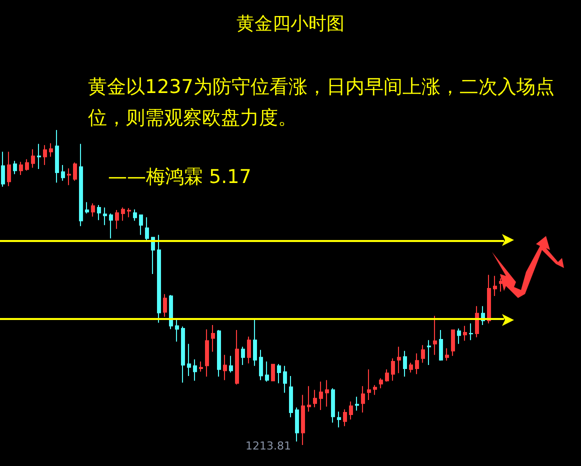  I want to click on annotation: 1213.81, so click(268, 446).